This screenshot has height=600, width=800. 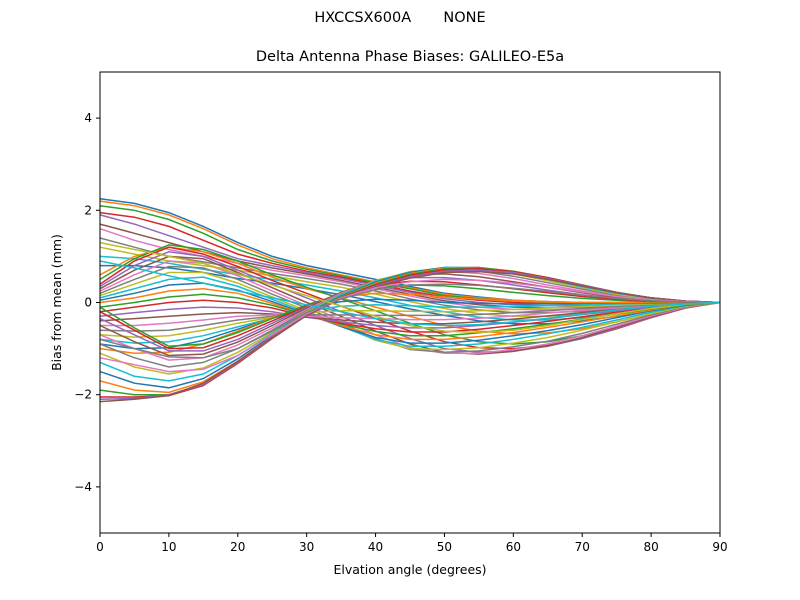 I want to click on y-tick-label: 4, so click(x=88, y=118).